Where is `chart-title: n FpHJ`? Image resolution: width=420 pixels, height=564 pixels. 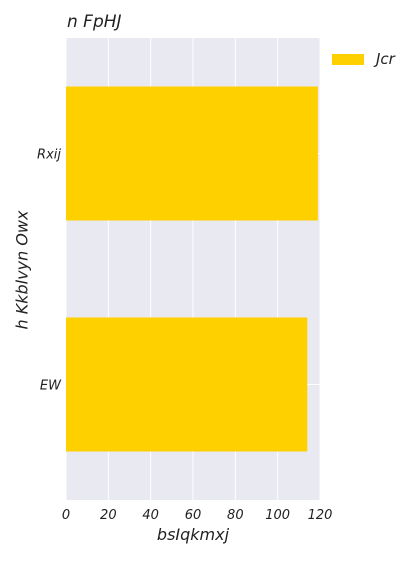 chart-title: n FpHJ is located at coordinates (94, 22).